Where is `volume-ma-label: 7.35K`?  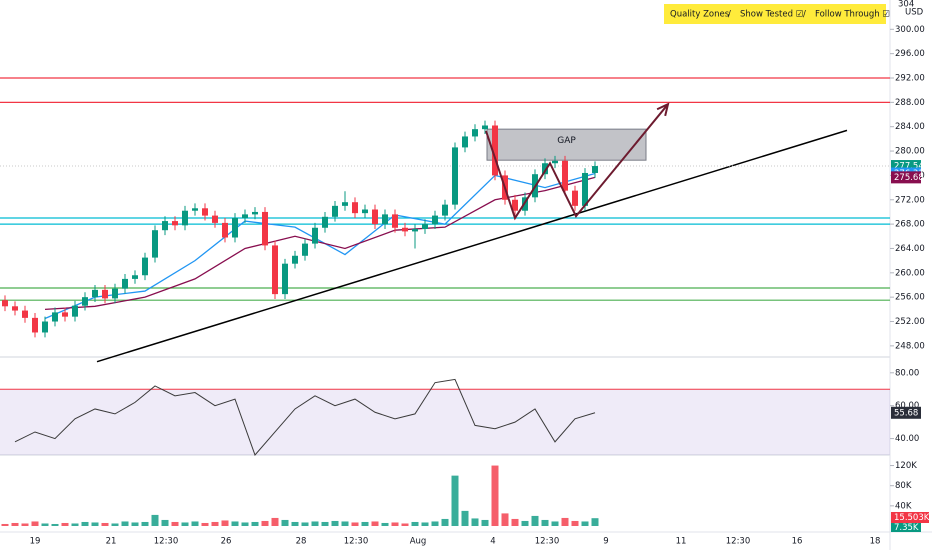 volume-ma-label: 7.35K is located at coordinates (906, 528).